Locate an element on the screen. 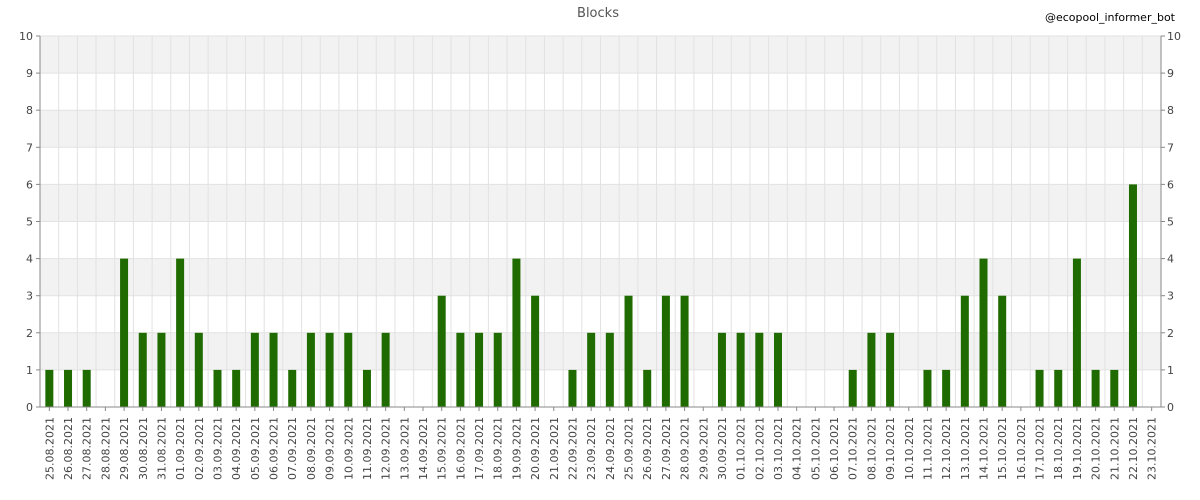 The width and height of the screenshot is (1200, 500). x-tick-label: 07.10.2021 is located at coordinates (853, 448).